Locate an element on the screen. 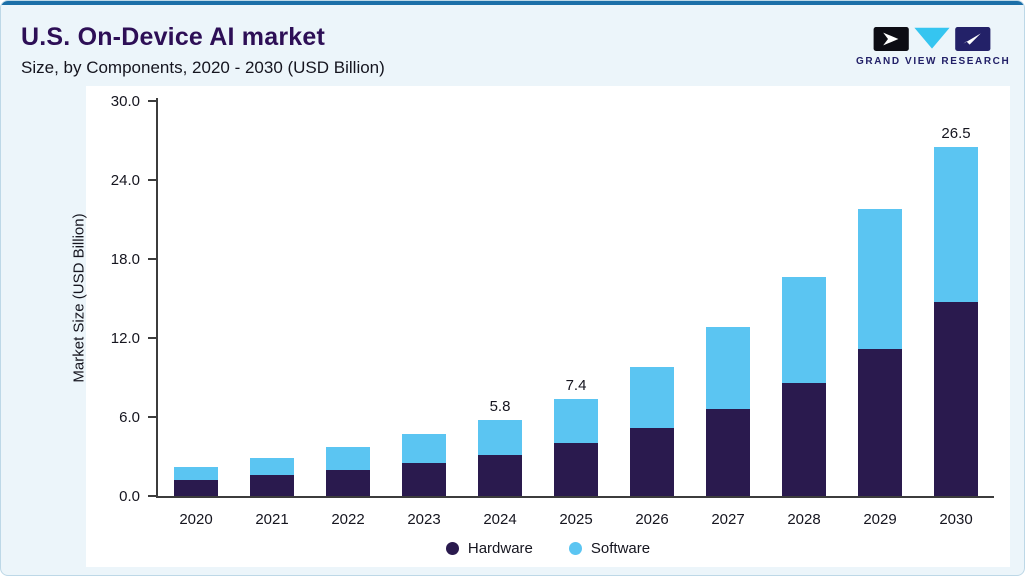  x-tick-label-2029: 2029 is located at coordinates (880, 519).